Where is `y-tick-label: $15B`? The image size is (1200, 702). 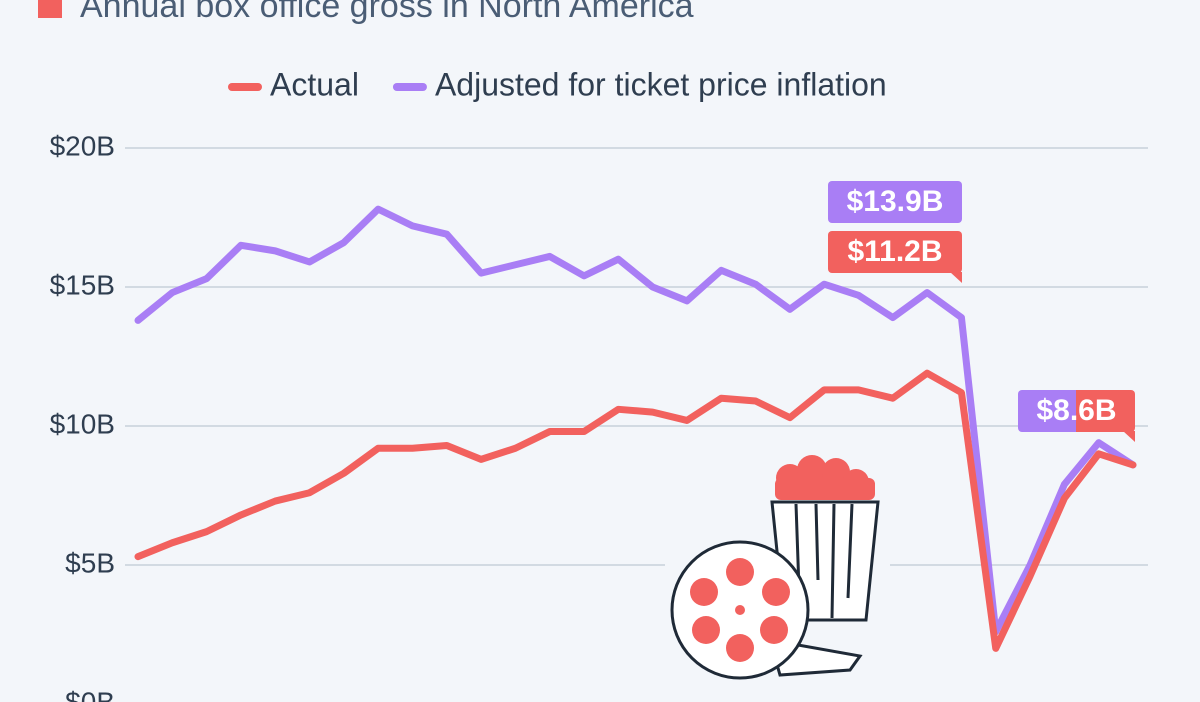
y-tick-label: $15B is located at coordinates (82, 284).